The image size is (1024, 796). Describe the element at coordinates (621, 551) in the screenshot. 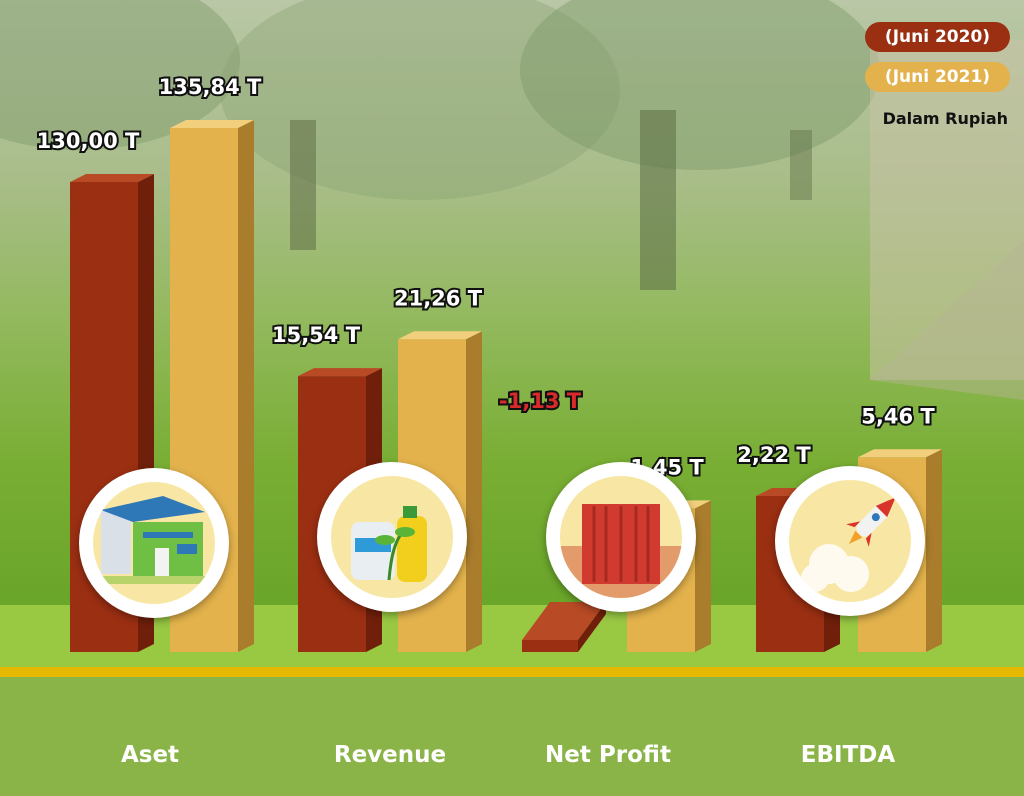

I see `shipping-container-icon` at that location.